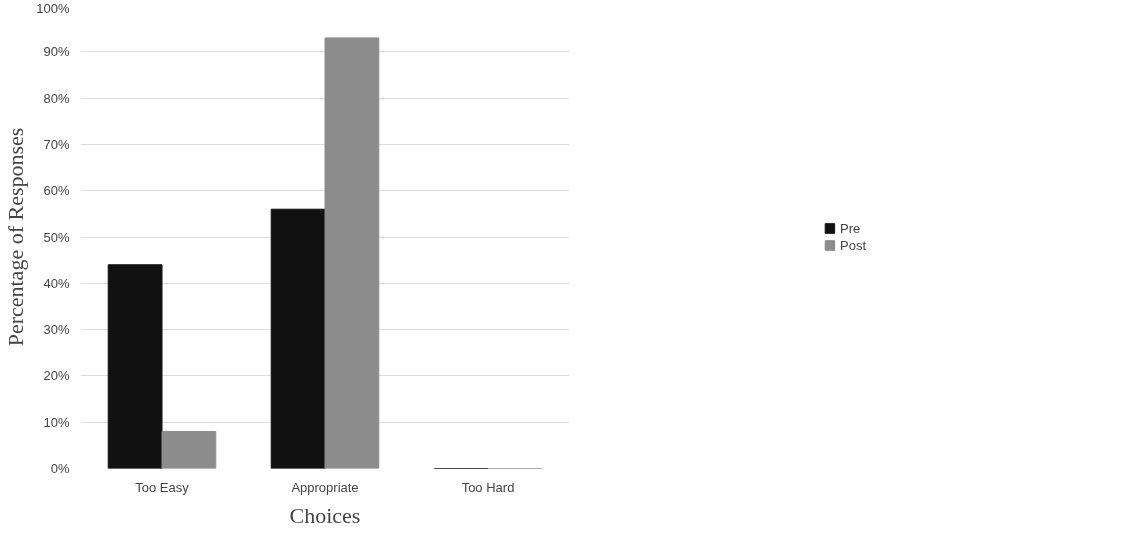 This screenshot has width=1132, height=540. Describe the element at coordinates (56, 330) in the screenshot. I see `y-tick-label: 30%` at that location.